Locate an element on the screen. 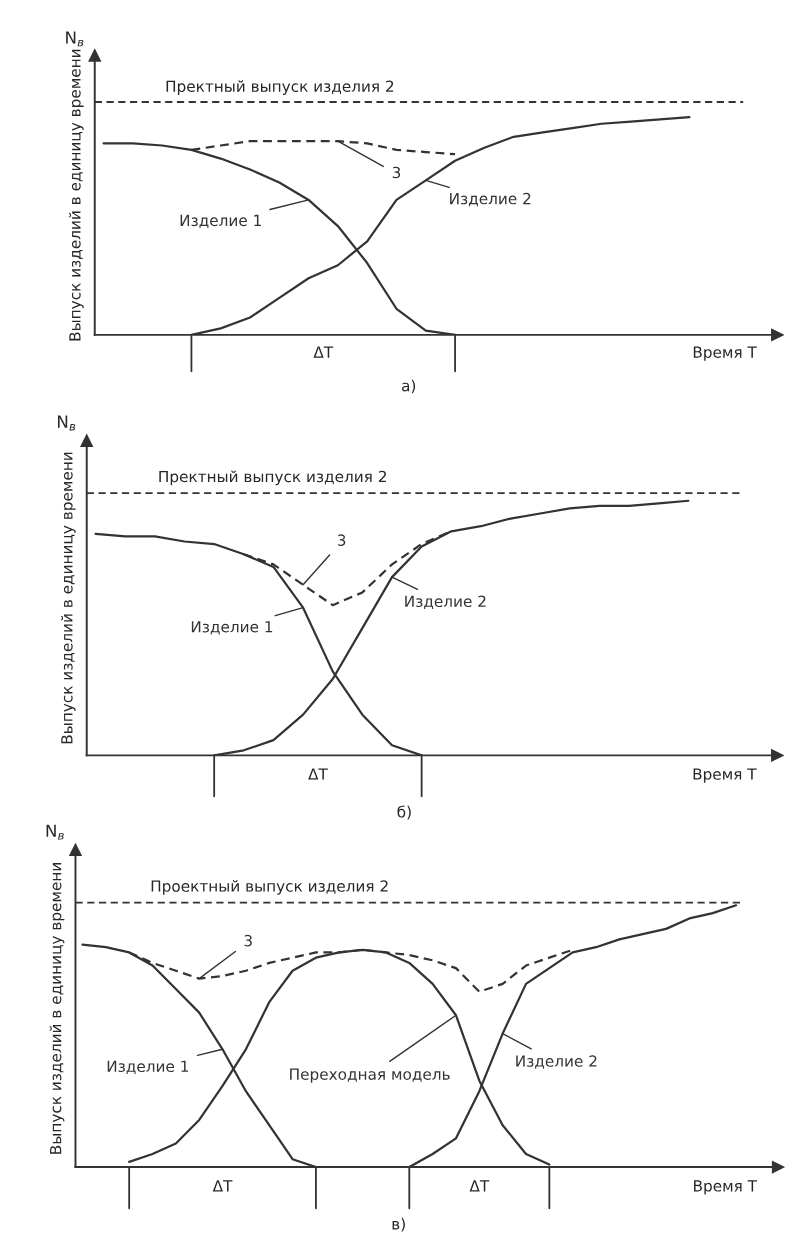 The height and width of the screenshot is (1259, 803). text: а) is located at coordinates (408, 386).